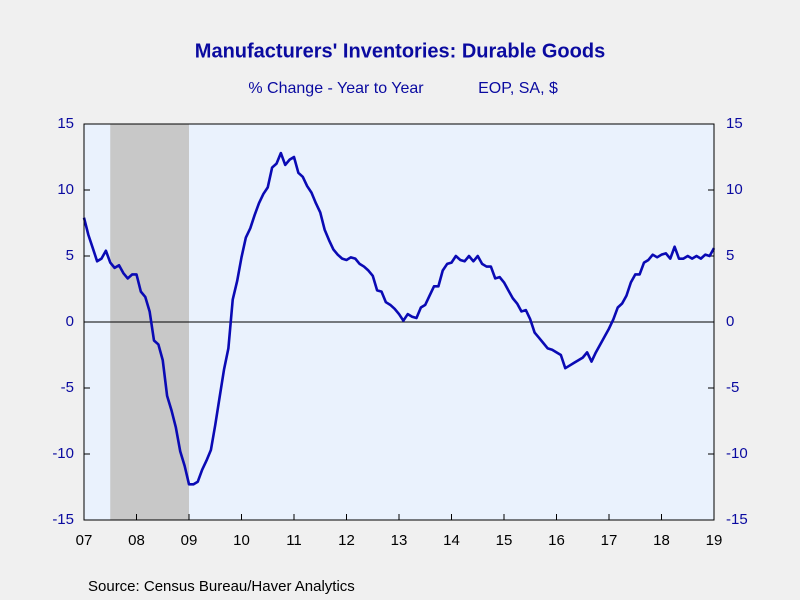 This screenshot has height=600, width=800. What do you see at coordinates (714, 540) in the screenshot?
I see `x-tick-label: 19` at bounding box center [714, 540].